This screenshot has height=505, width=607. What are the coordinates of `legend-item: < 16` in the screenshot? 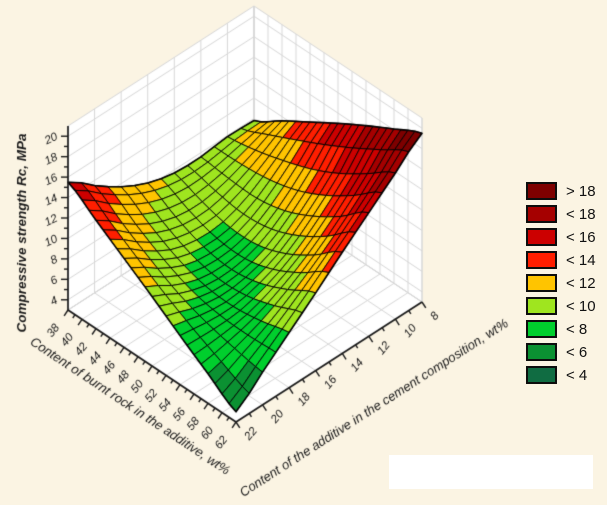 It's located at (561, 237).